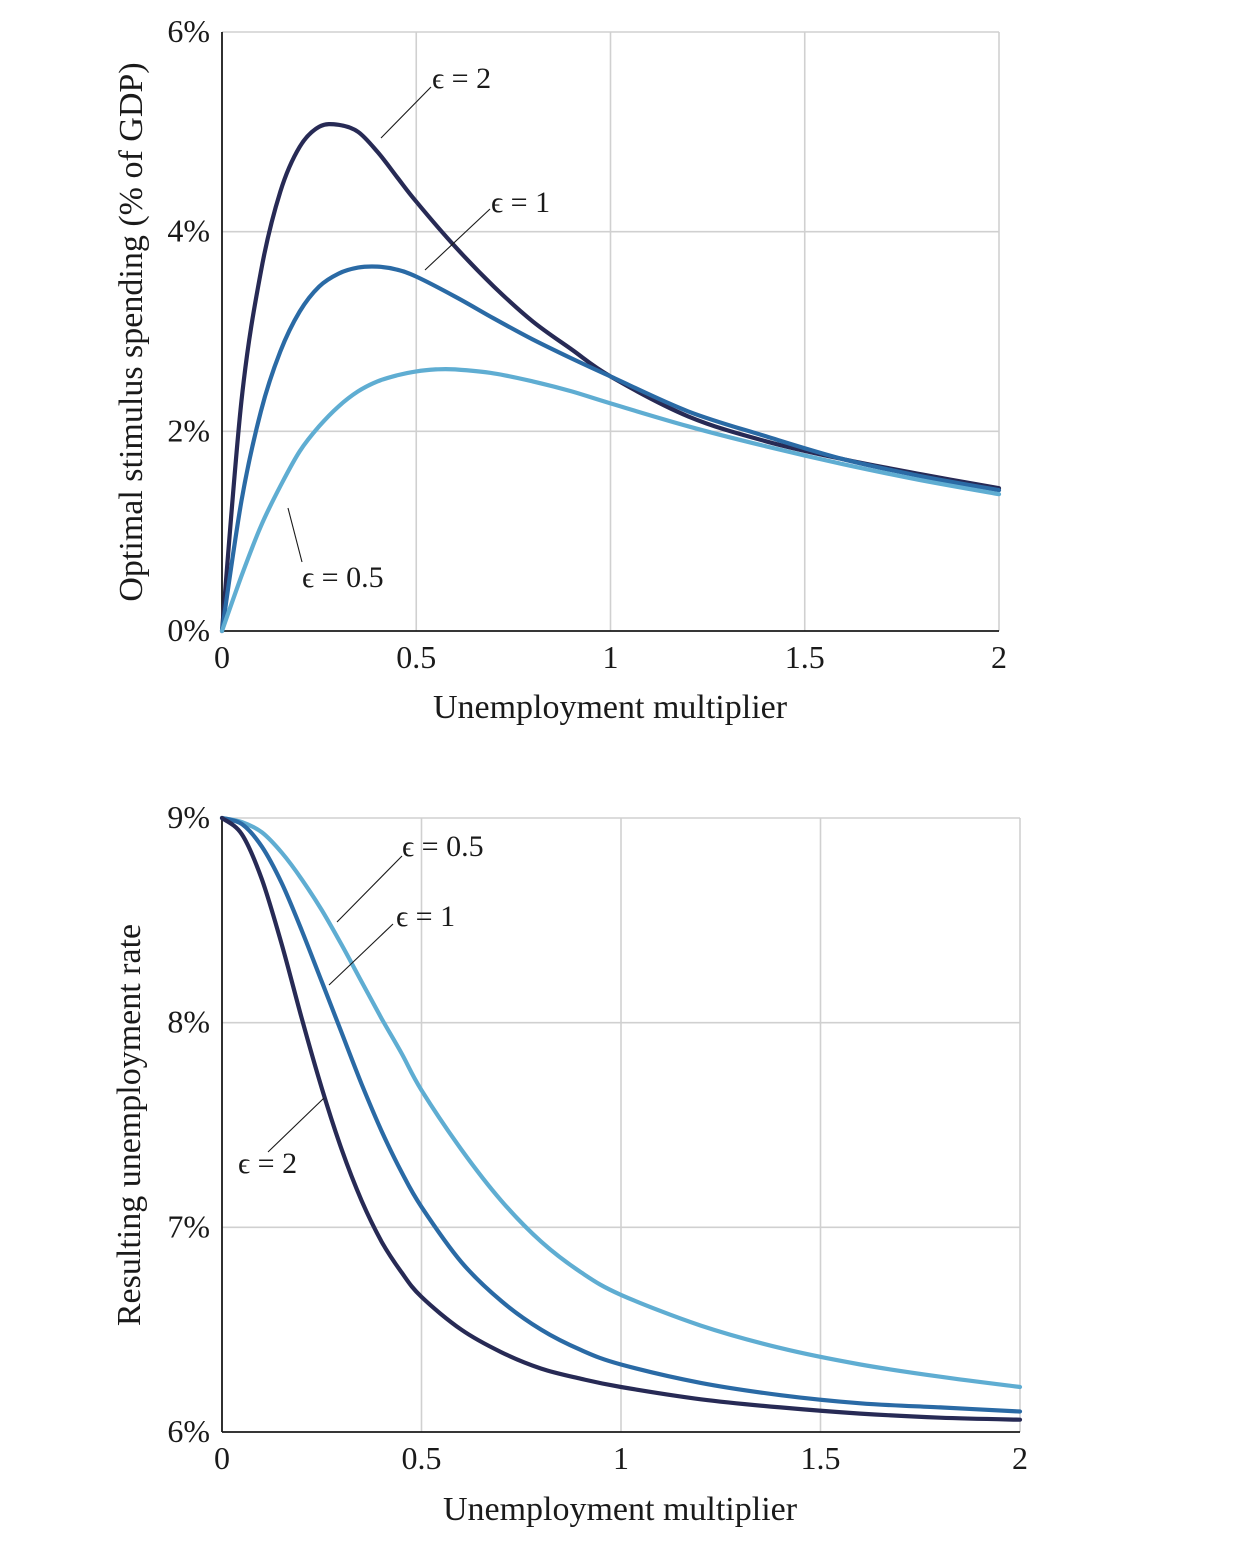 This screenshot has width=1242, height=1562. Describe the element at coordinates (188, 1022) in the screenshot. I see `y-tick-label: 8%` at that location.